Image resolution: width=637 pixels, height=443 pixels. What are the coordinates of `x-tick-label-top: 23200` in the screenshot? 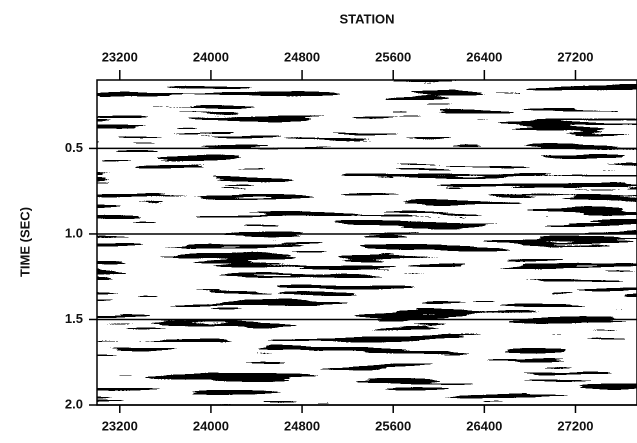 It's located at (120, 56).